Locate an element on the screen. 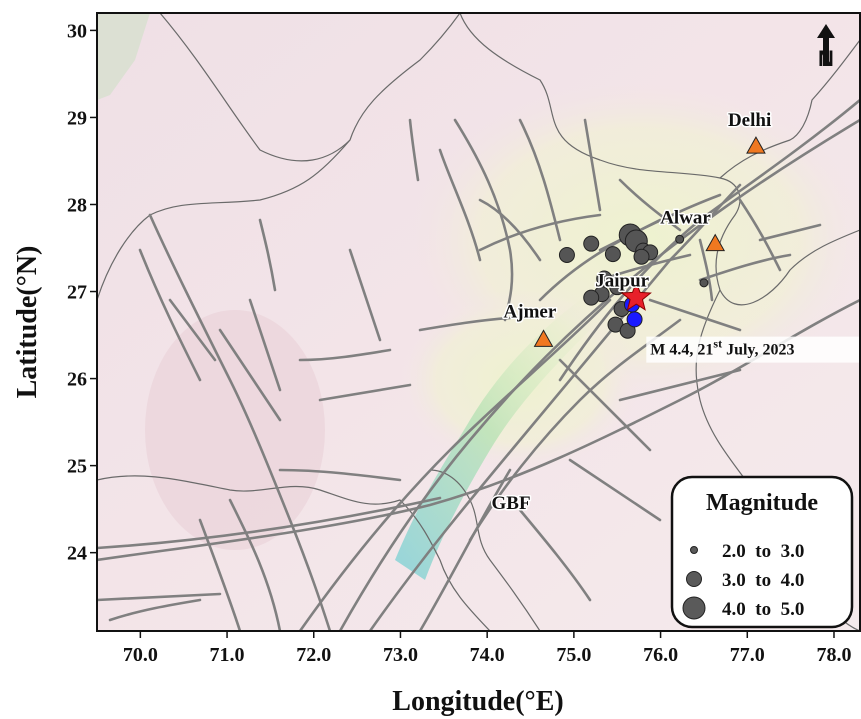 The image size is (861, 719). mainshock-star-icon is located at coordinates (636, 296).